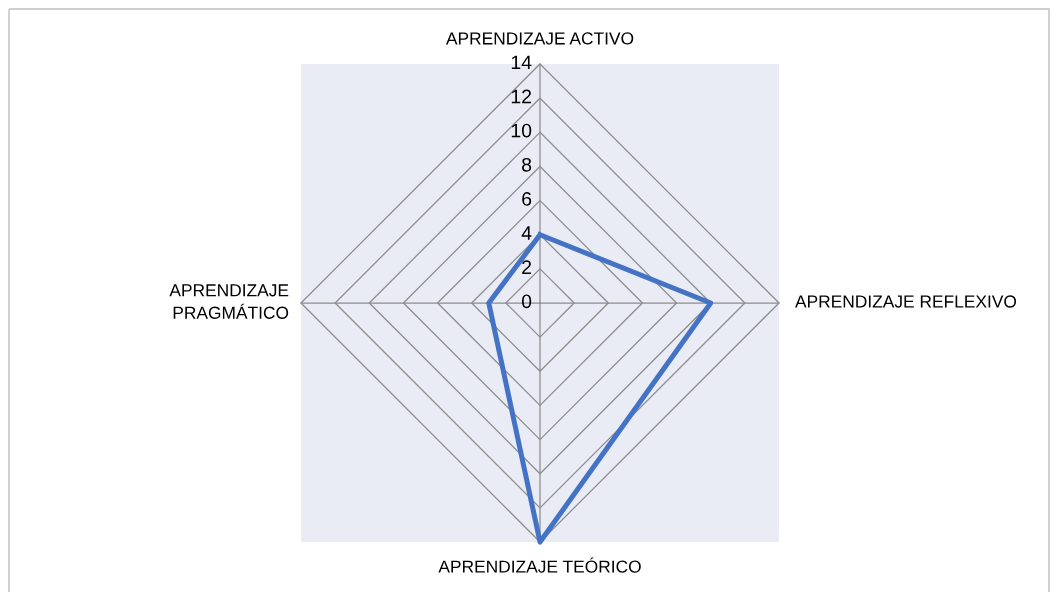 This screenshot has width=1058, height=592. What do you see at coordinates (539, 38) in the screenshot?
I see `spoke-label: APRENDIZAJE ACTIVO` at bounding box center [539, 38].